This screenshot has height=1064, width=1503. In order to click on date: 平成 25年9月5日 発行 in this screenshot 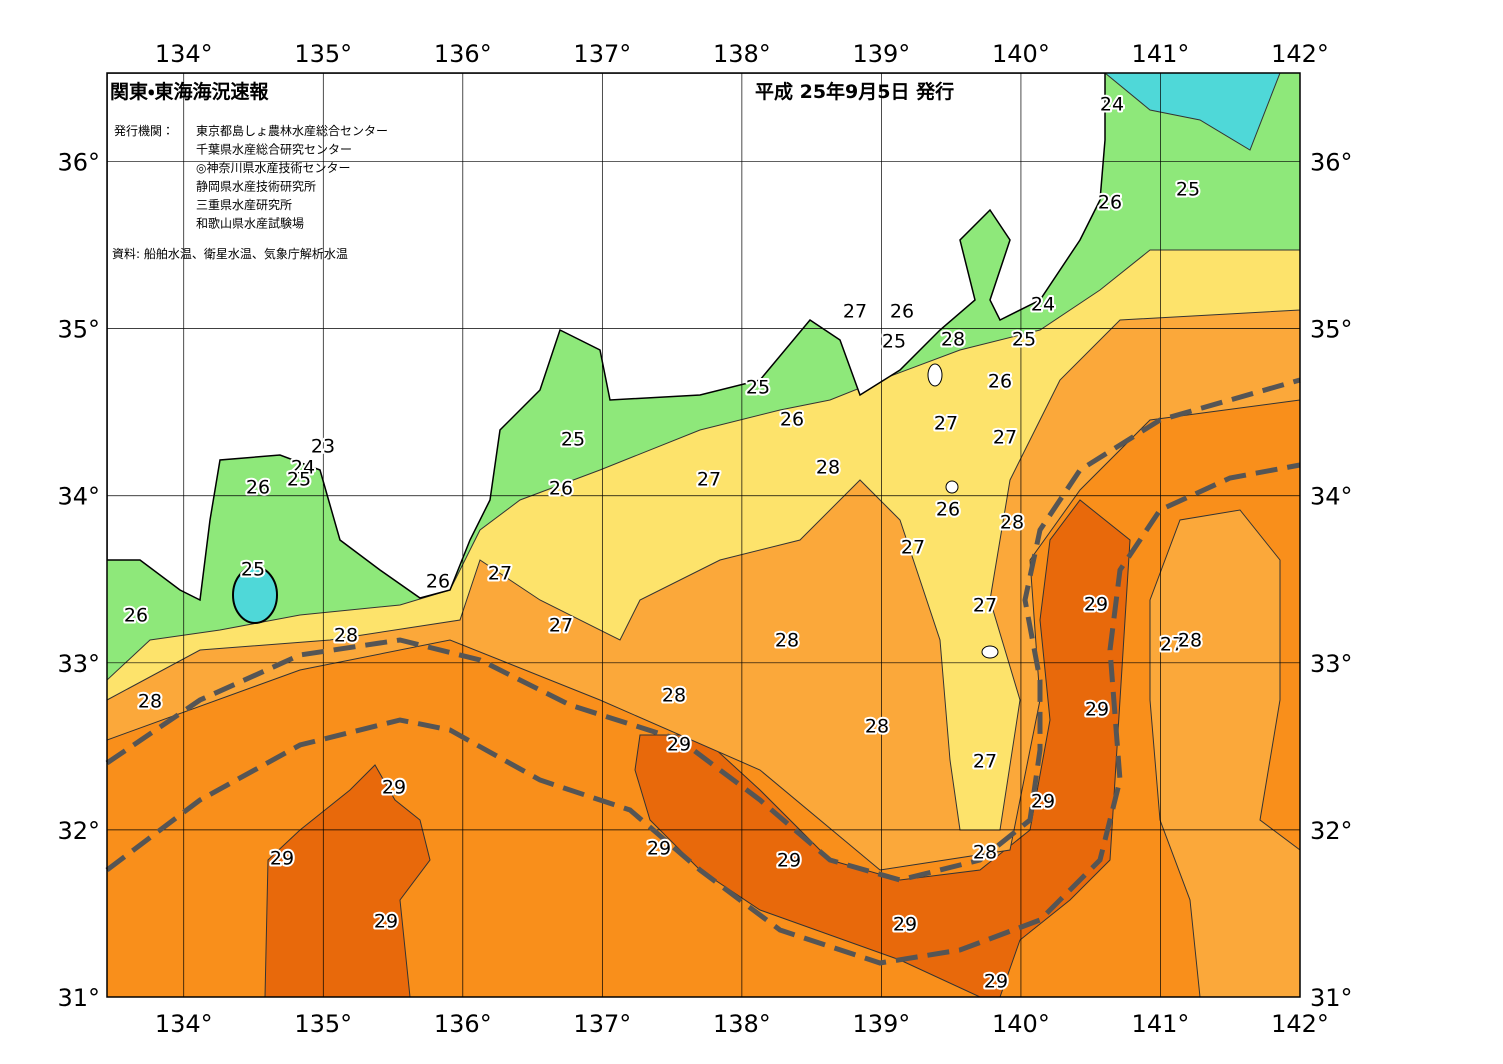, I will do `click(854, 91)`.